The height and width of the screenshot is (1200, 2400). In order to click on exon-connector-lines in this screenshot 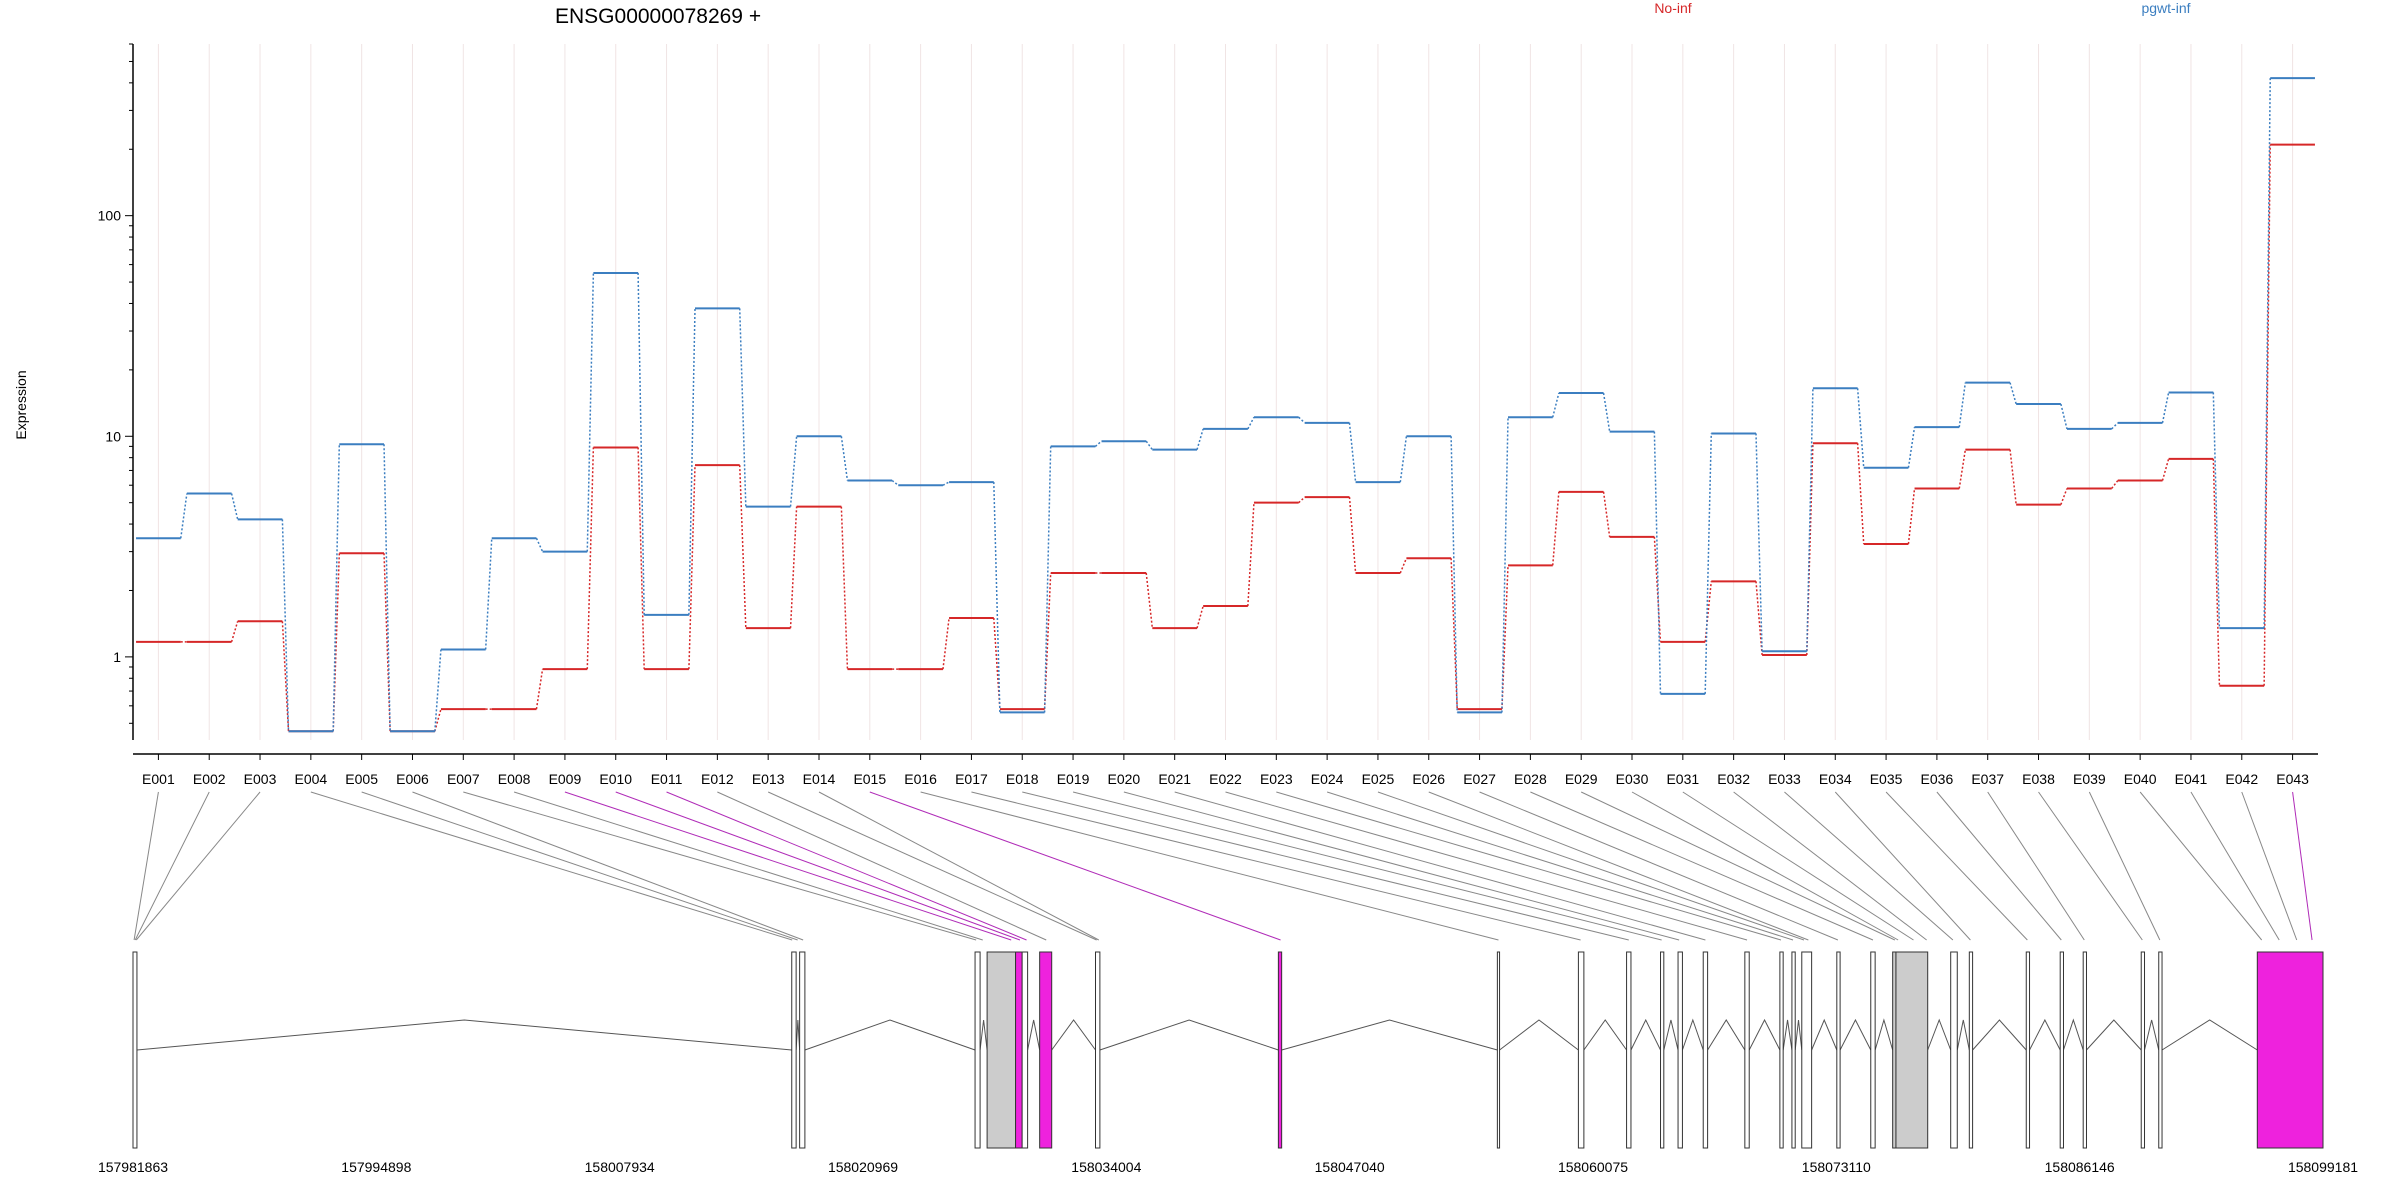, I will do `click(1223, 866)`.